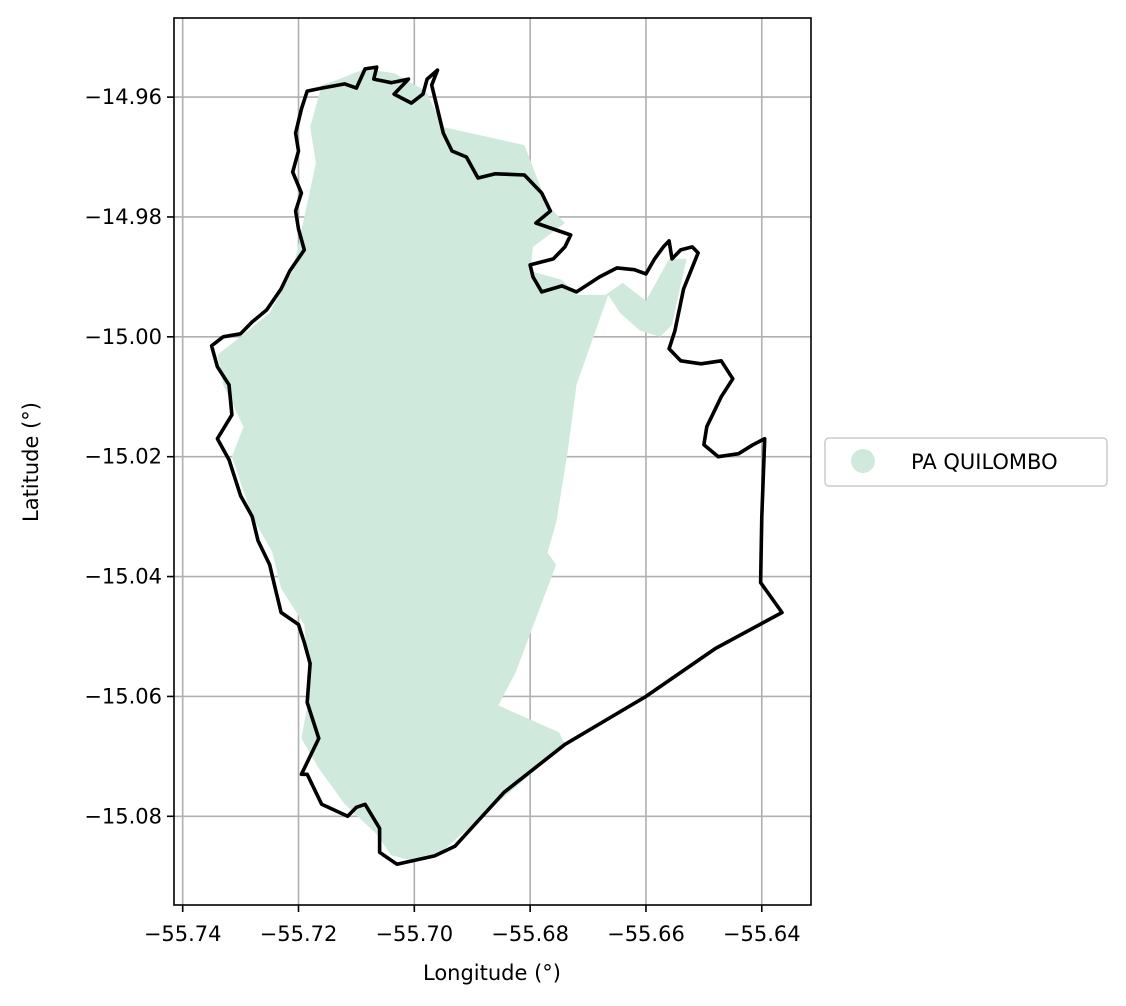 The image size is (1126, 1006). What do you see at coordinates (530, 934) in the screenshot?
I see `x-tick-label: −55.68` at bounding box center [530, 934].